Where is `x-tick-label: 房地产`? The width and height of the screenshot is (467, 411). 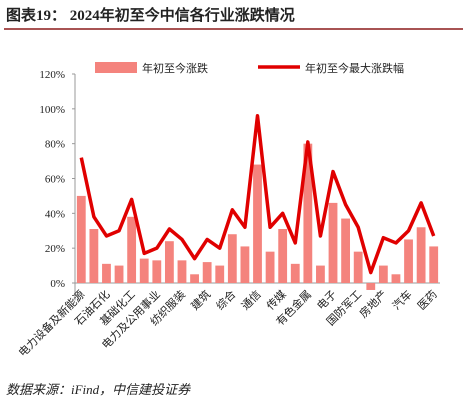
x-tick-label: 房地产 is located at coordinates (372, 303).